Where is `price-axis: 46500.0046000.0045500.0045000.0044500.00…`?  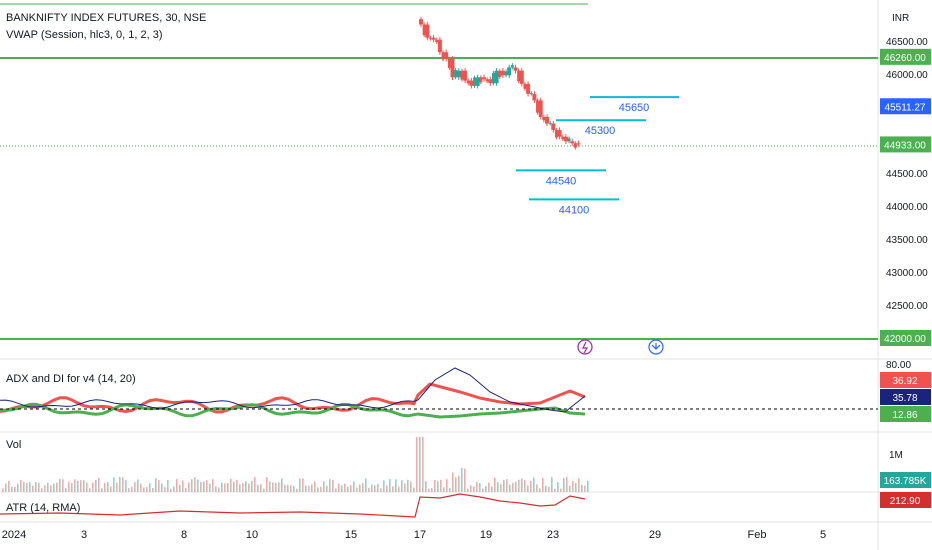 price-axis: 46500.0046000.0045500.0045000.0044500.00… is located at coordinates (907, 174).